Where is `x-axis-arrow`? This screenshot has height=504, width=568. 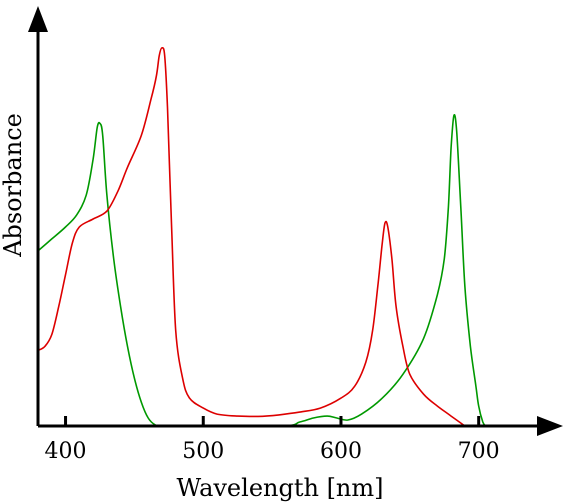 x-axis-arrow is located at coordinates (550, 426).